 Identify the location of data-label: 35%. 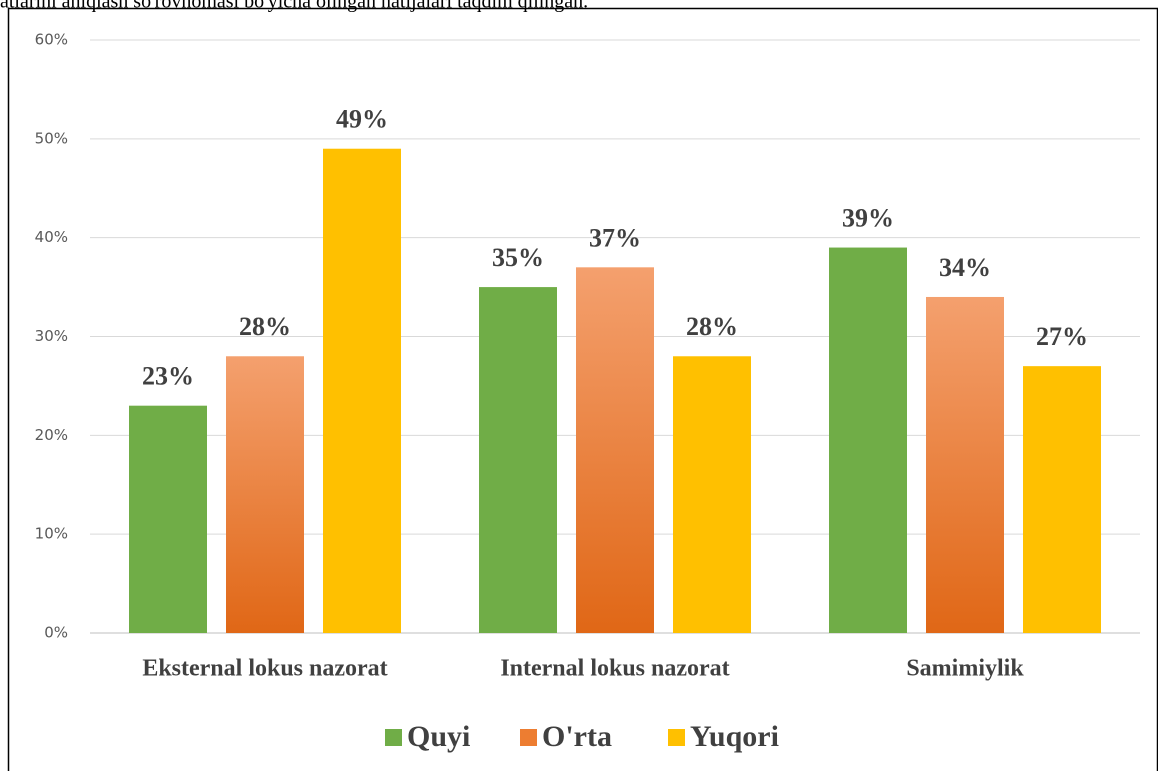
(518, 257).